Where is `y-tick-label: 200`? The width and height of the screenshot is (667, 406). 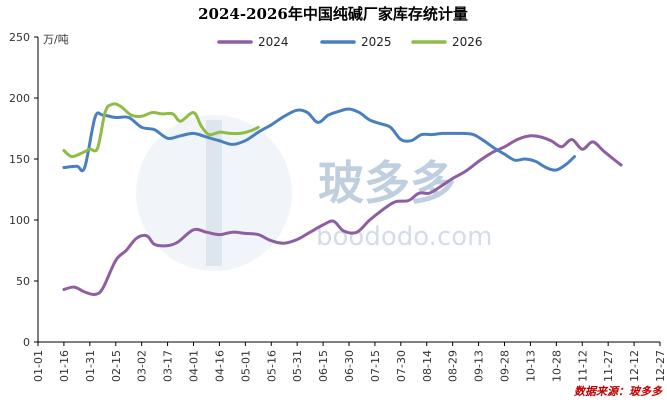
y-tick-label: 200 is located at coordinates (19, 98).